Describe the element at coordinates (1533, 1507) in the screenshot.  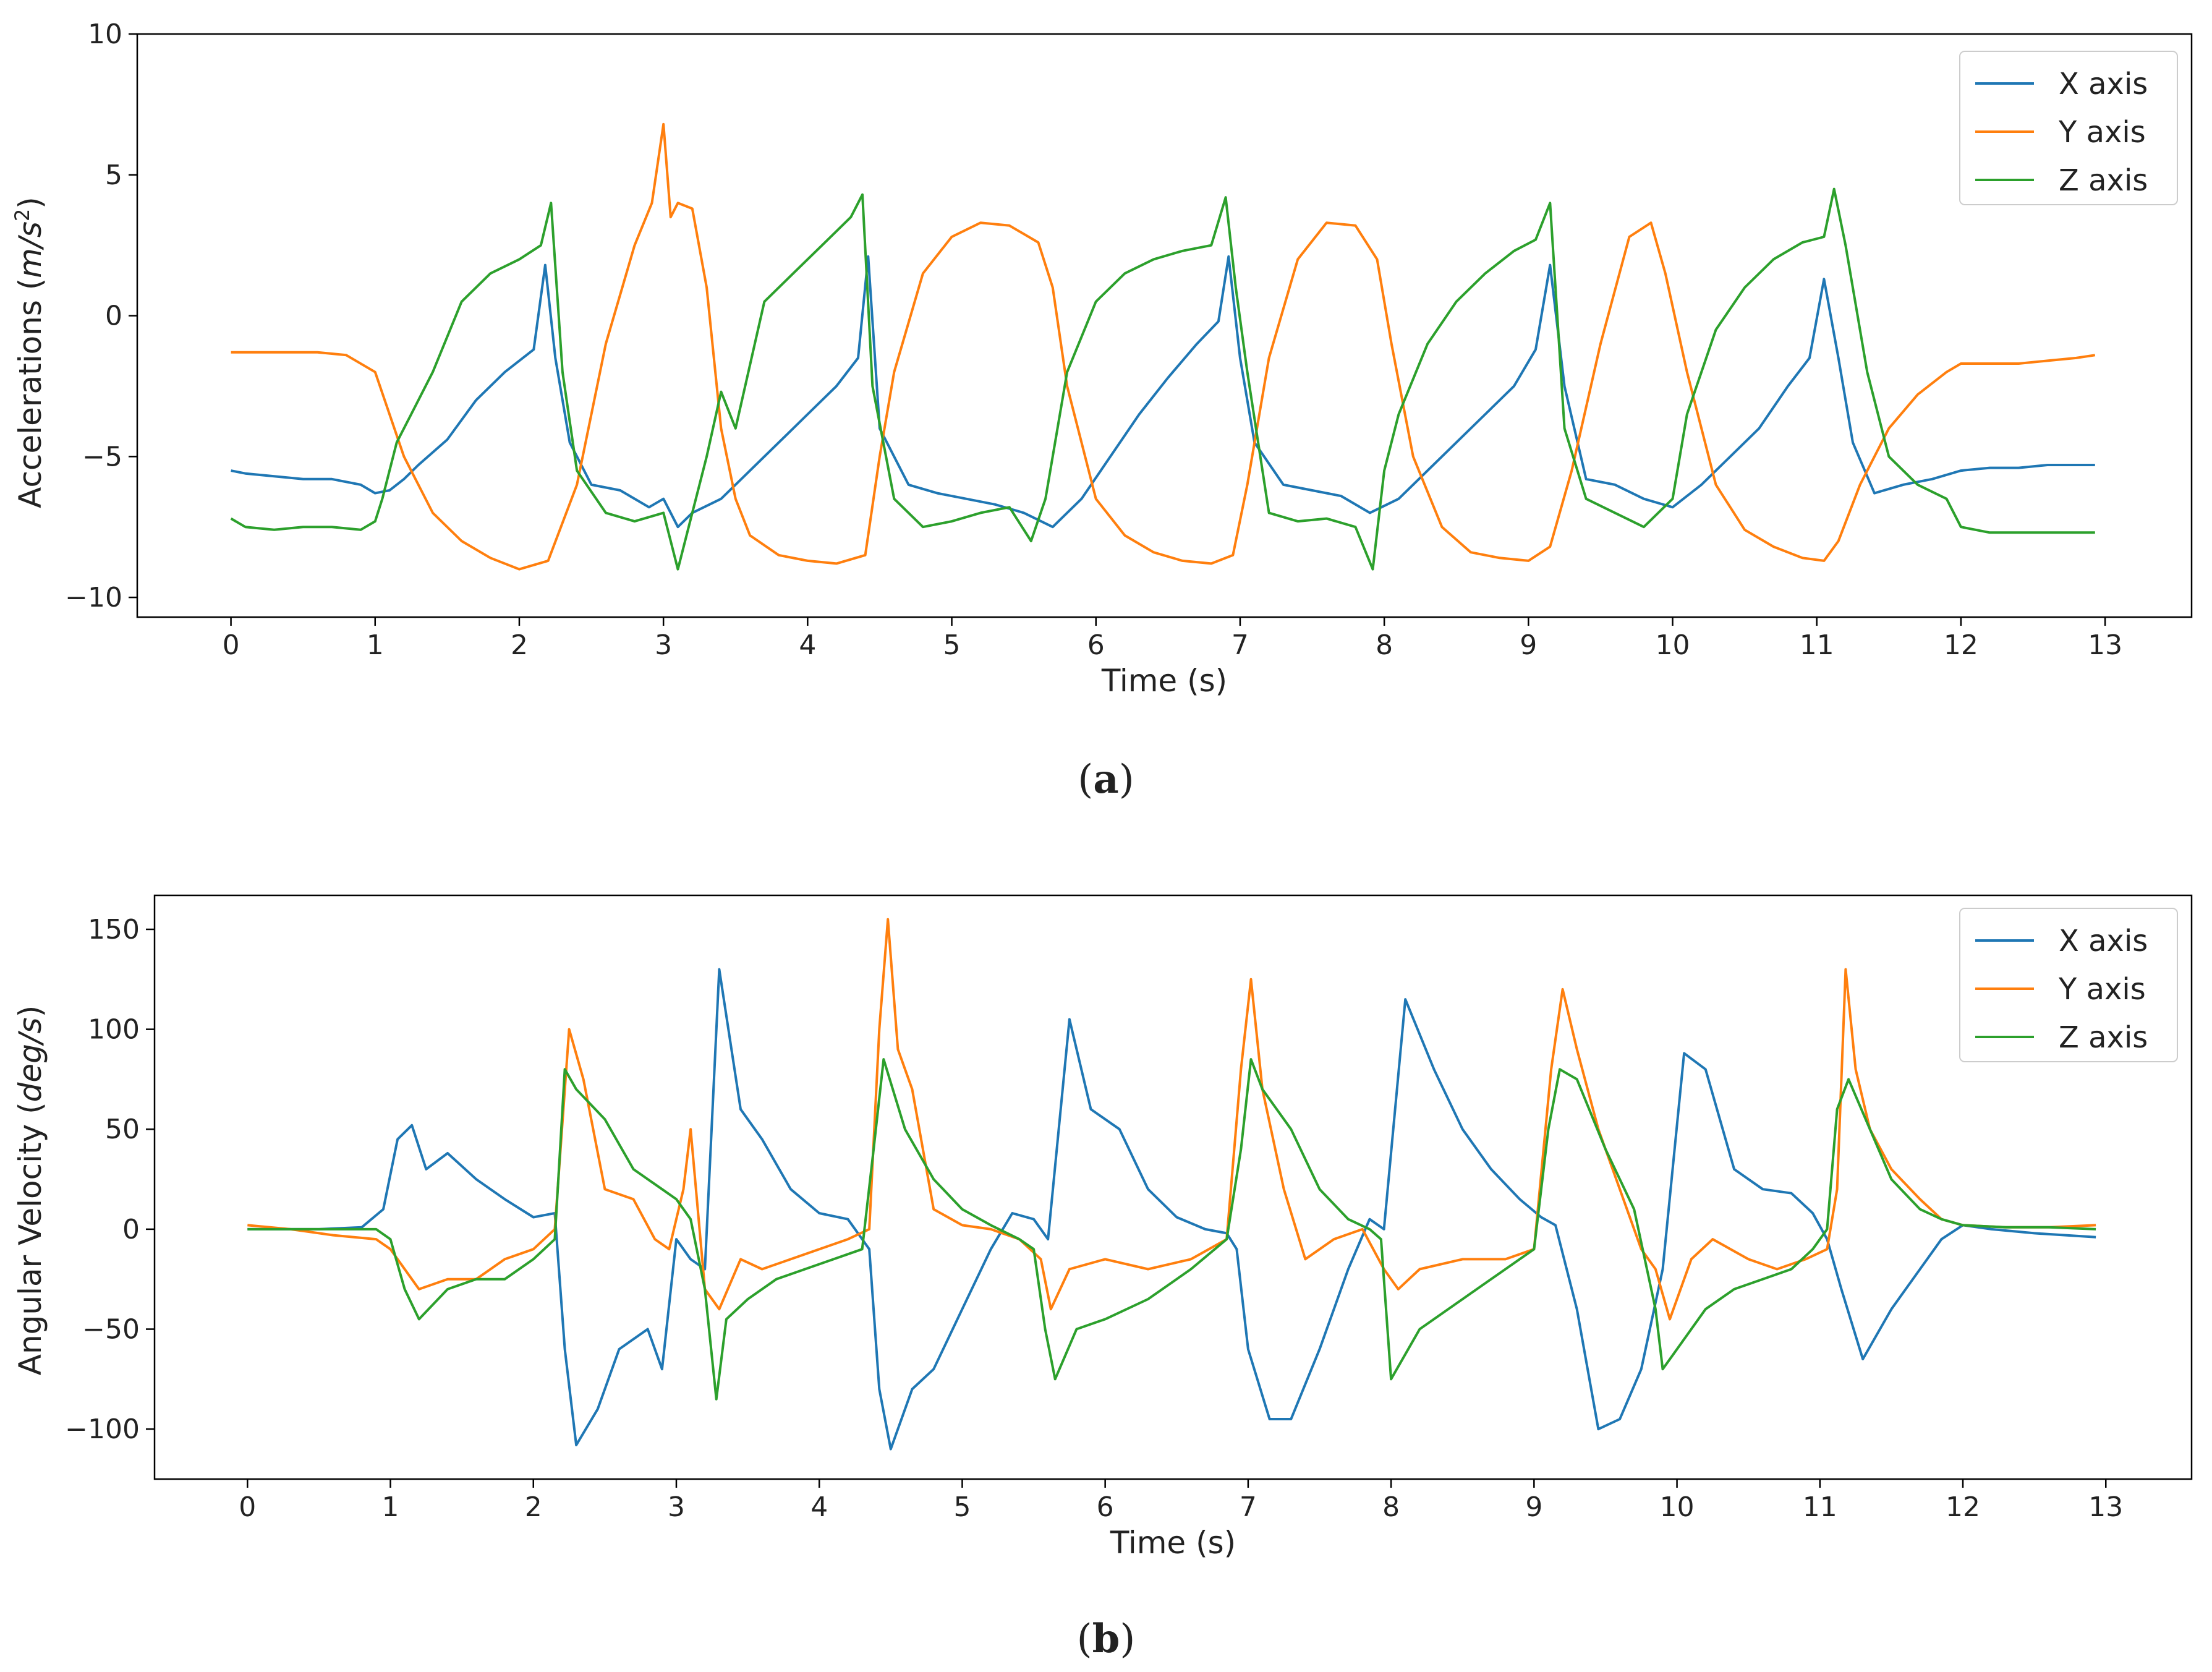
I see `angular-velocity-x-tick-label: 9` at that location.